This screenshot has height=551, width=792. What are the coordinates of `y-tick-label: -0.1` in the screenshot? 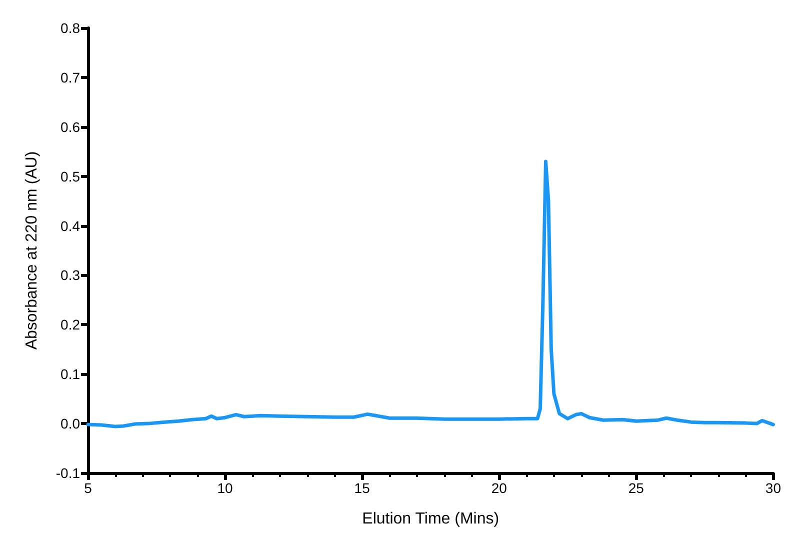 It's located at (68, 473).